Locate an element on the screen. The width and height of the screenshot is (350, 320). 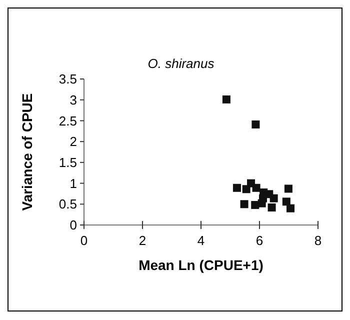
x-tick-label: 0 is located at coordinates (84, 240).